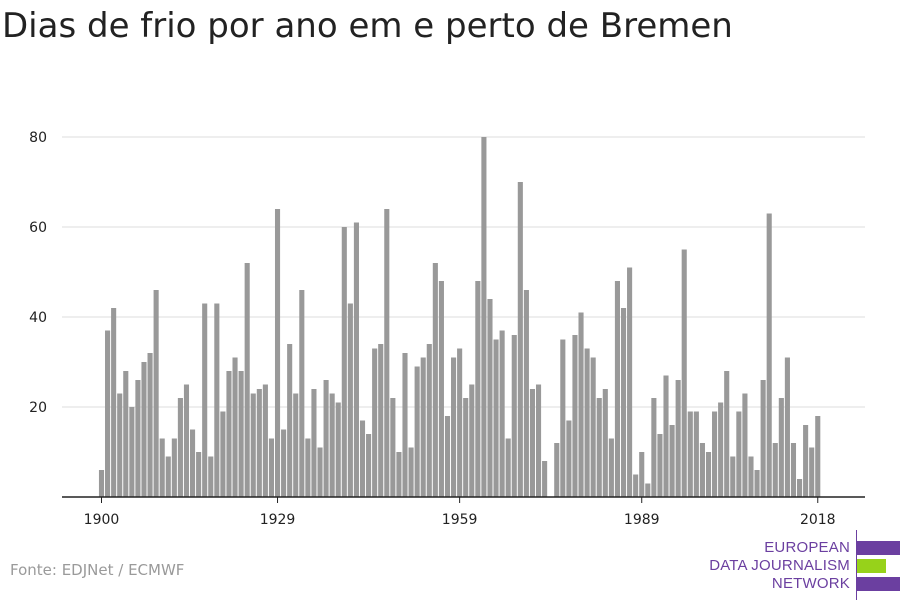  Describe the element at coordinates (320, 472) in the screenshot. I see `bar-1936` at that location.